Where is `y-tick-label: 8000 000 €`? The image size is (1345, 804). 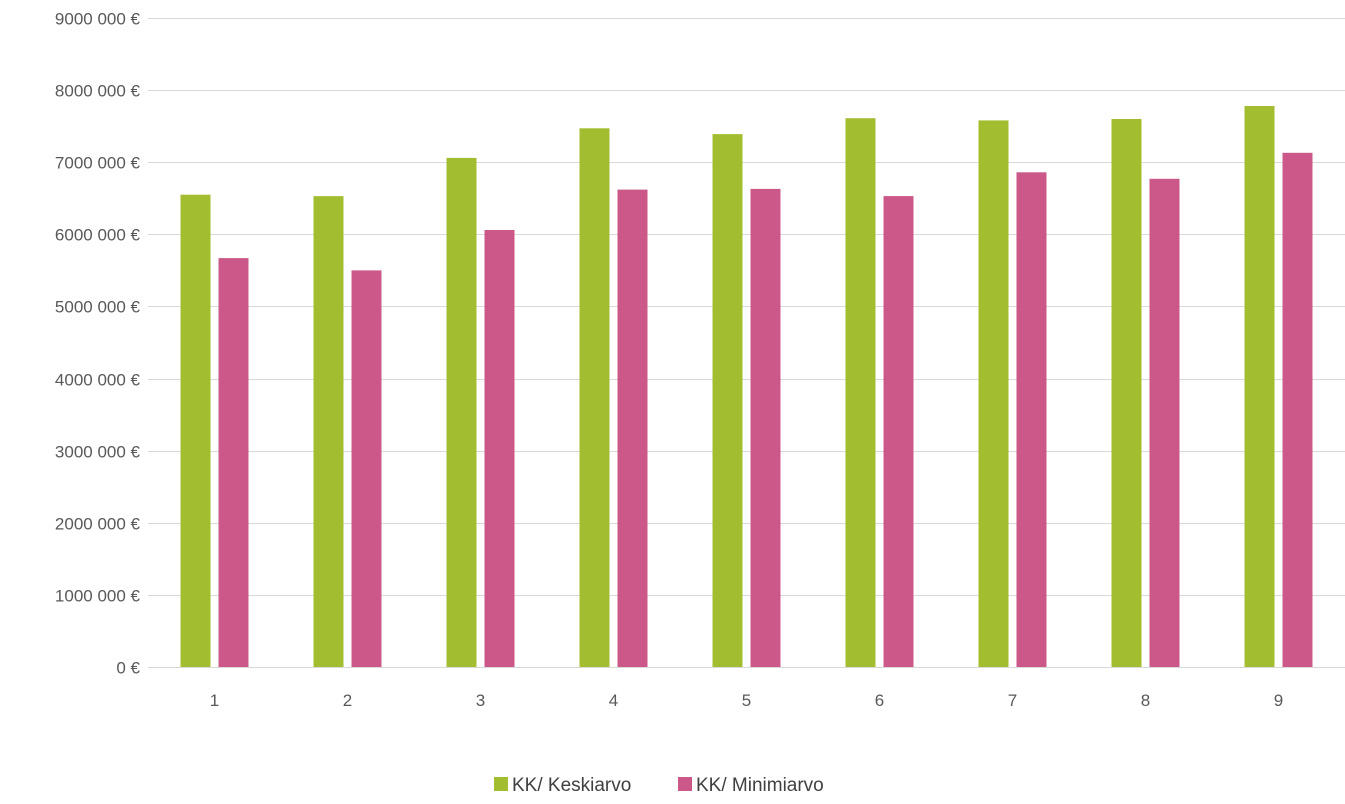
y-tick-label: 8000 000 € is located at coordinates (98, 91).